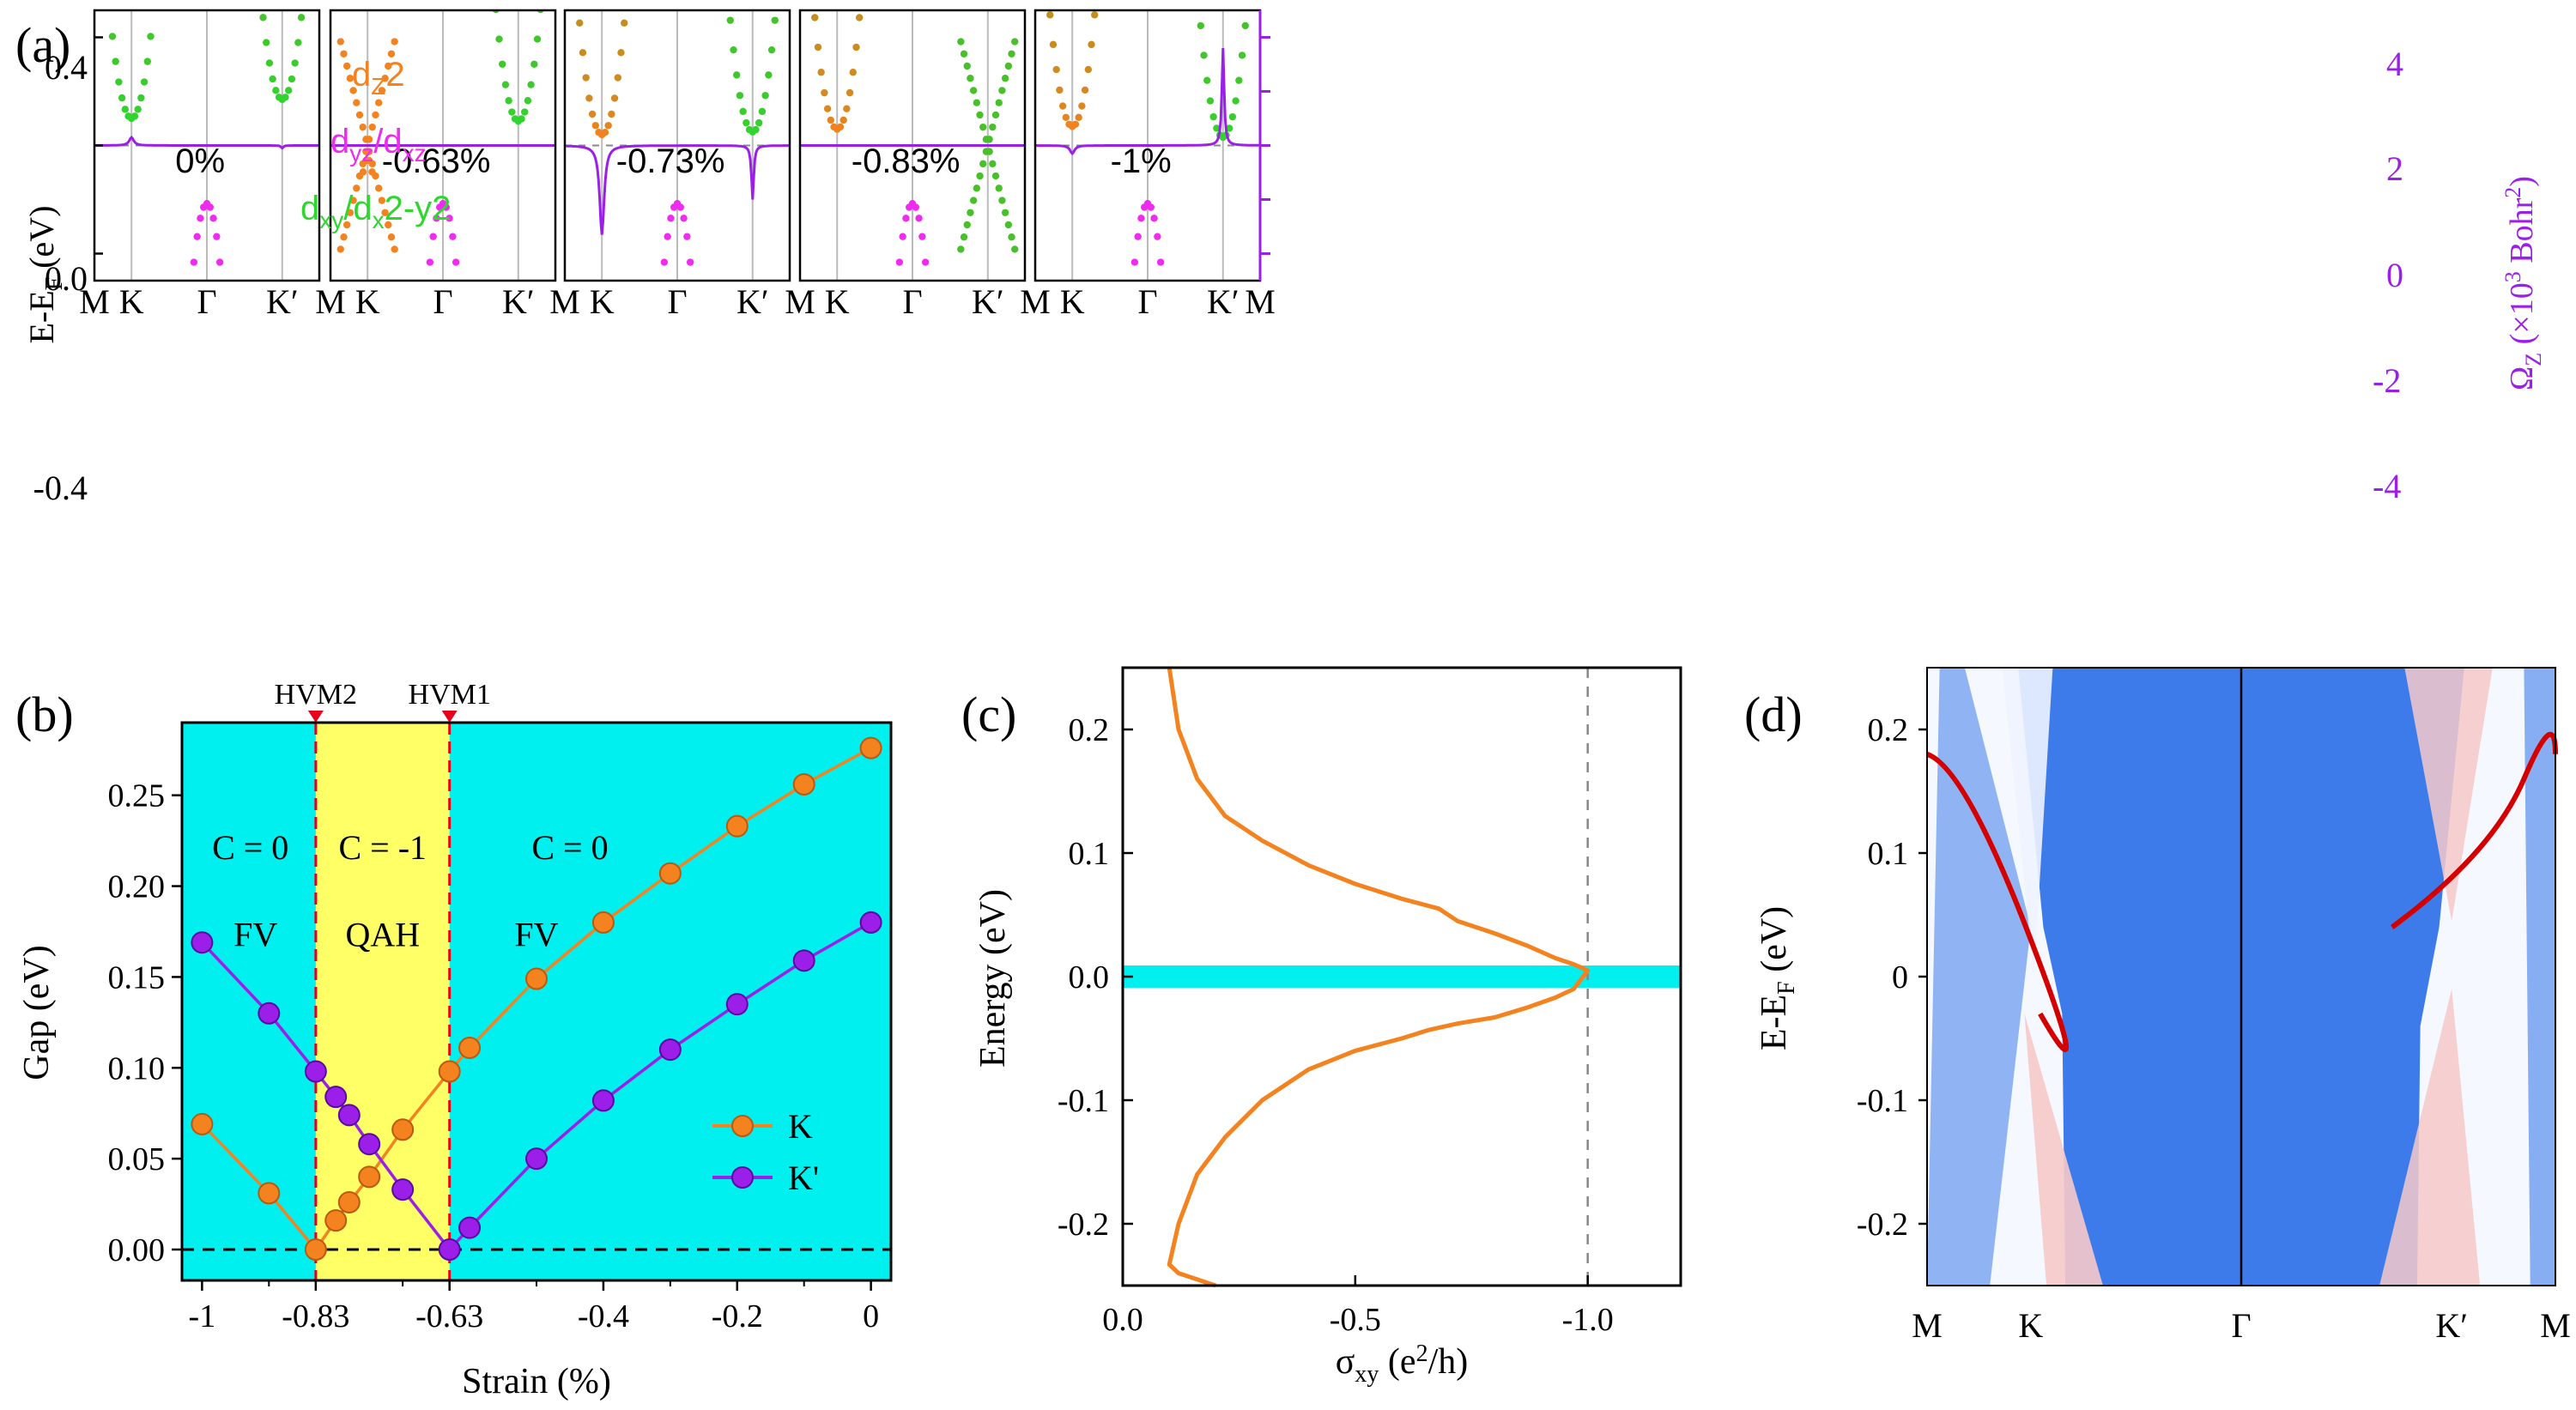 This screenshot has height=1410, width=2576. Describe the element at coordinates (518, 301) in the screenshot. I see `a-kpath-label: K′` at that location.